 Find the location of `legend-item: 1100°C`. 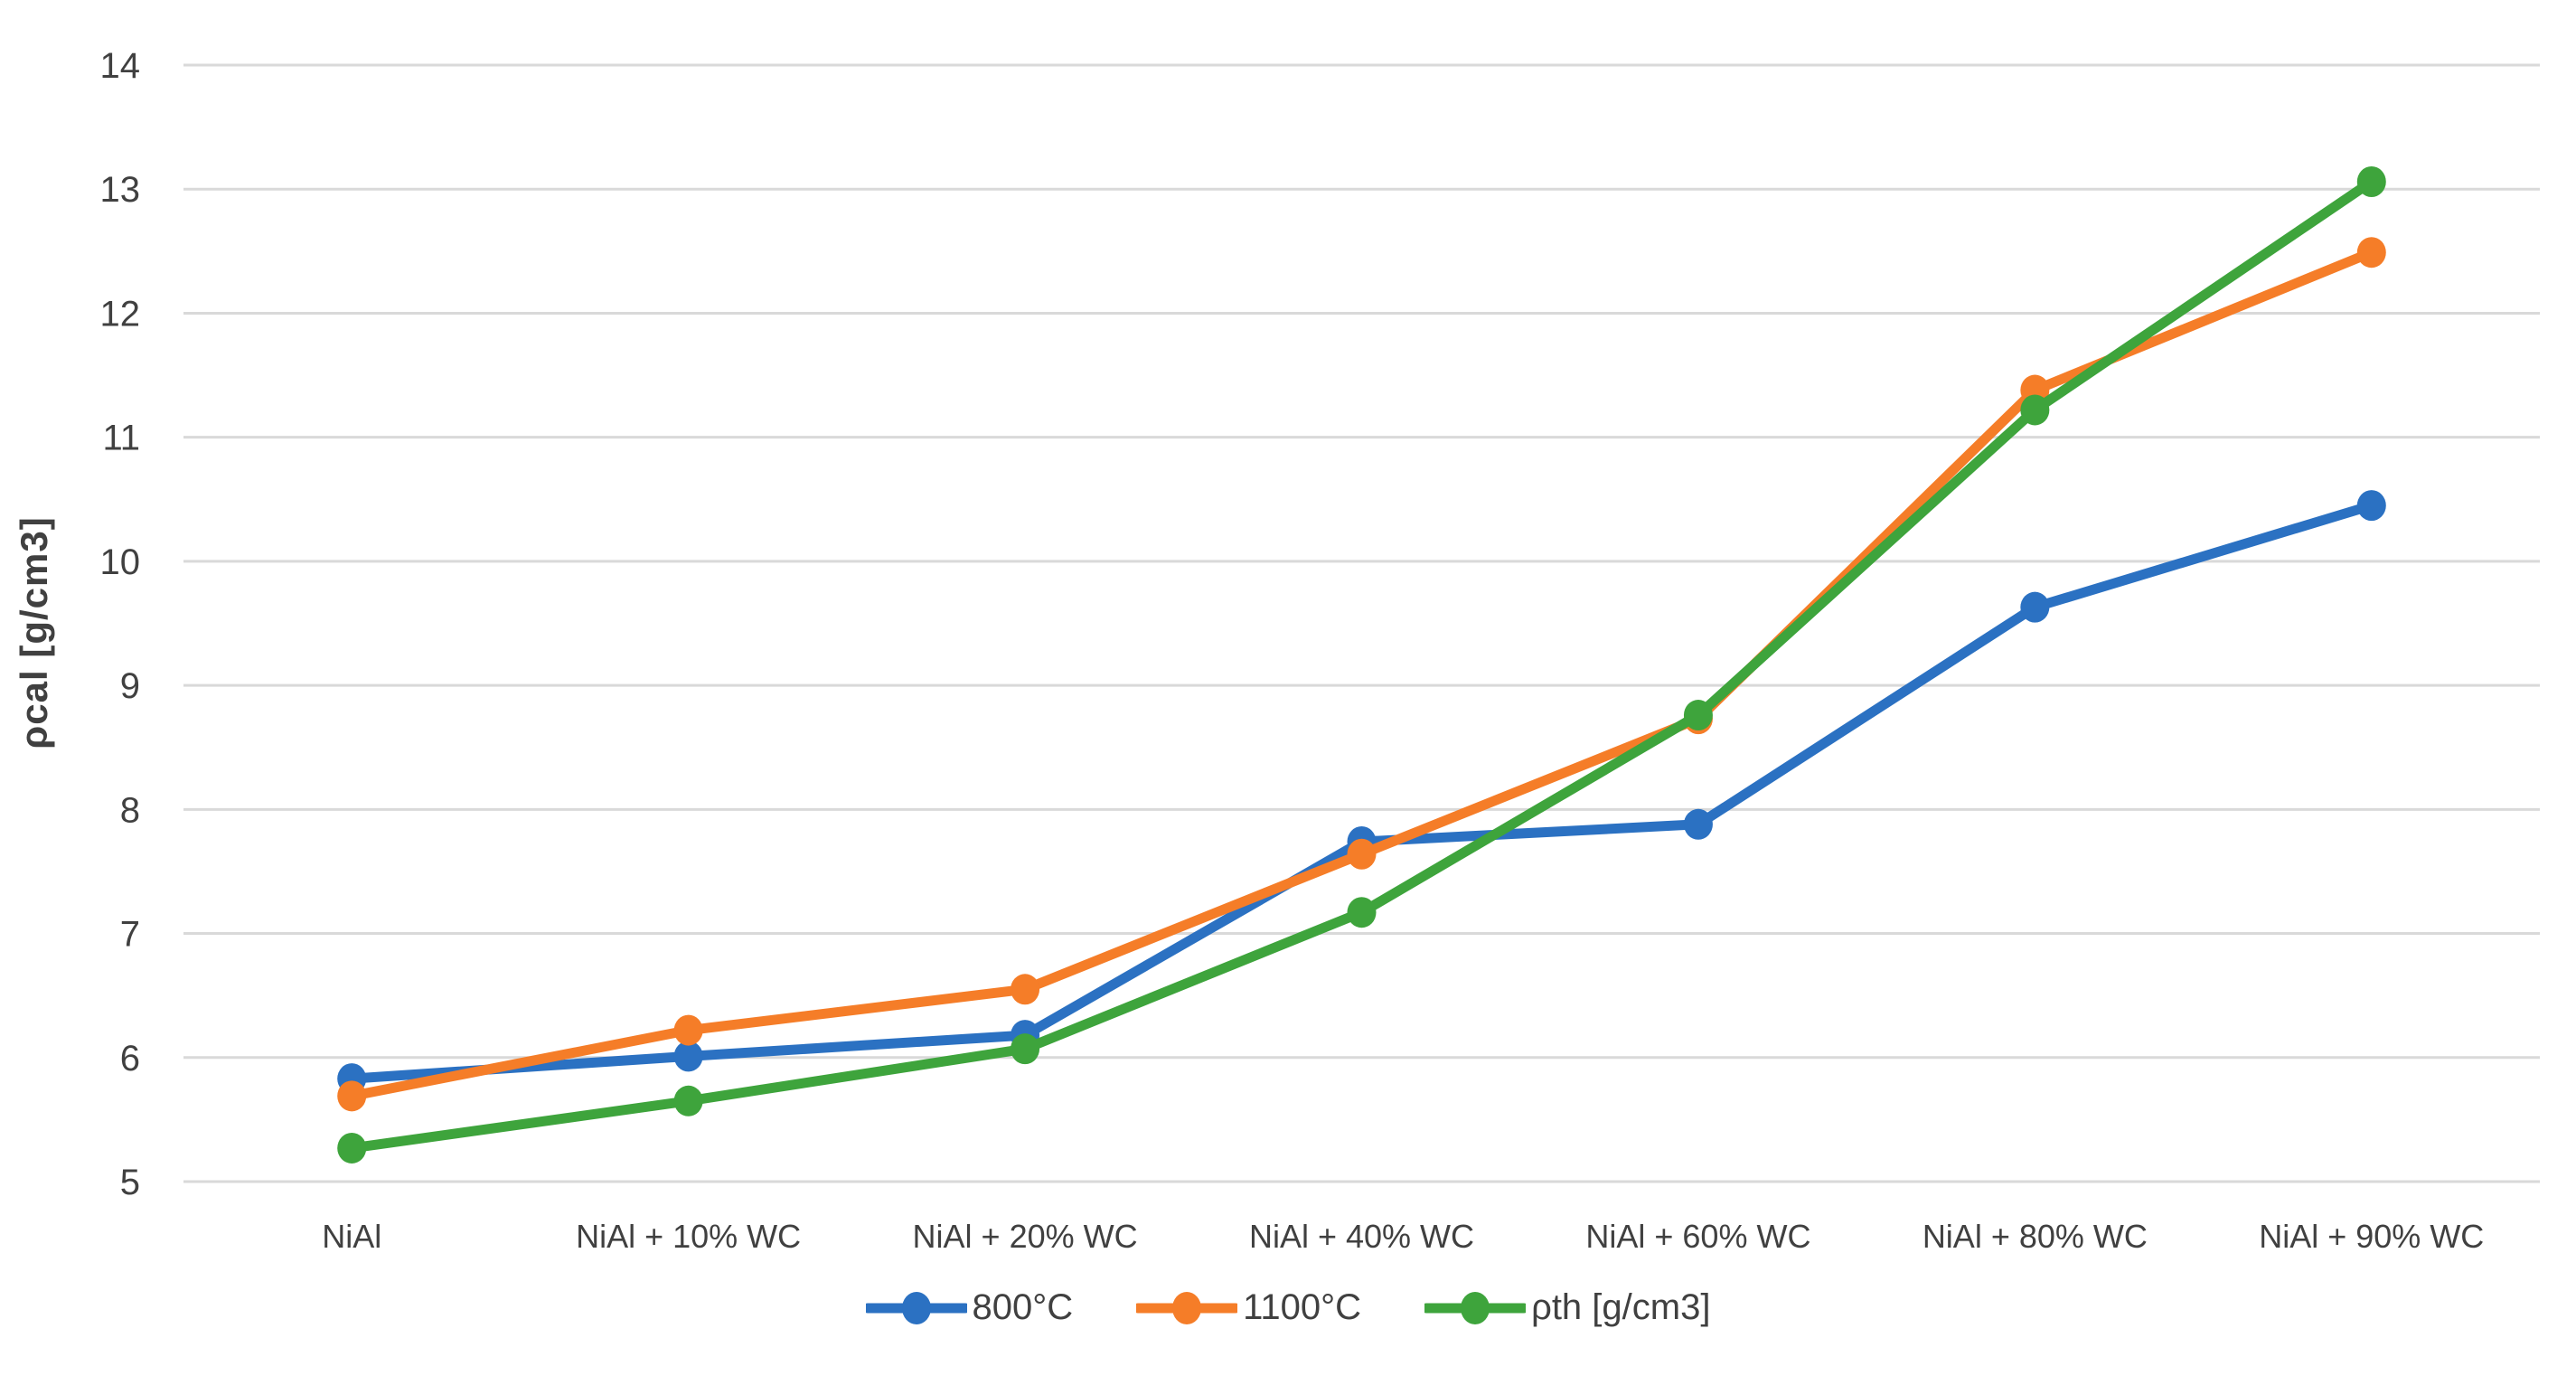

legend-item: 1100°C is located at coordinates (1248, 1307).